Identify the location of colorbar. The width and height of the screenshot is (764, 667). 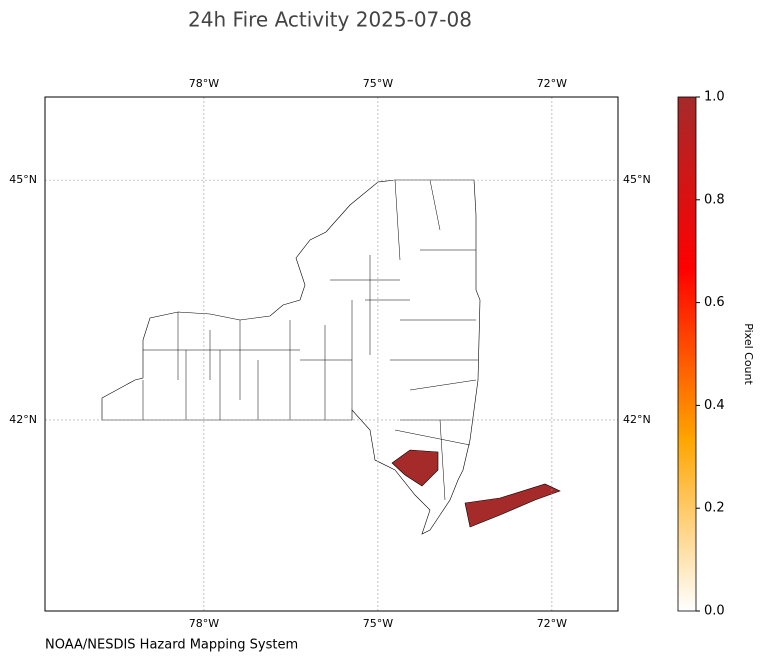
(687, 354).